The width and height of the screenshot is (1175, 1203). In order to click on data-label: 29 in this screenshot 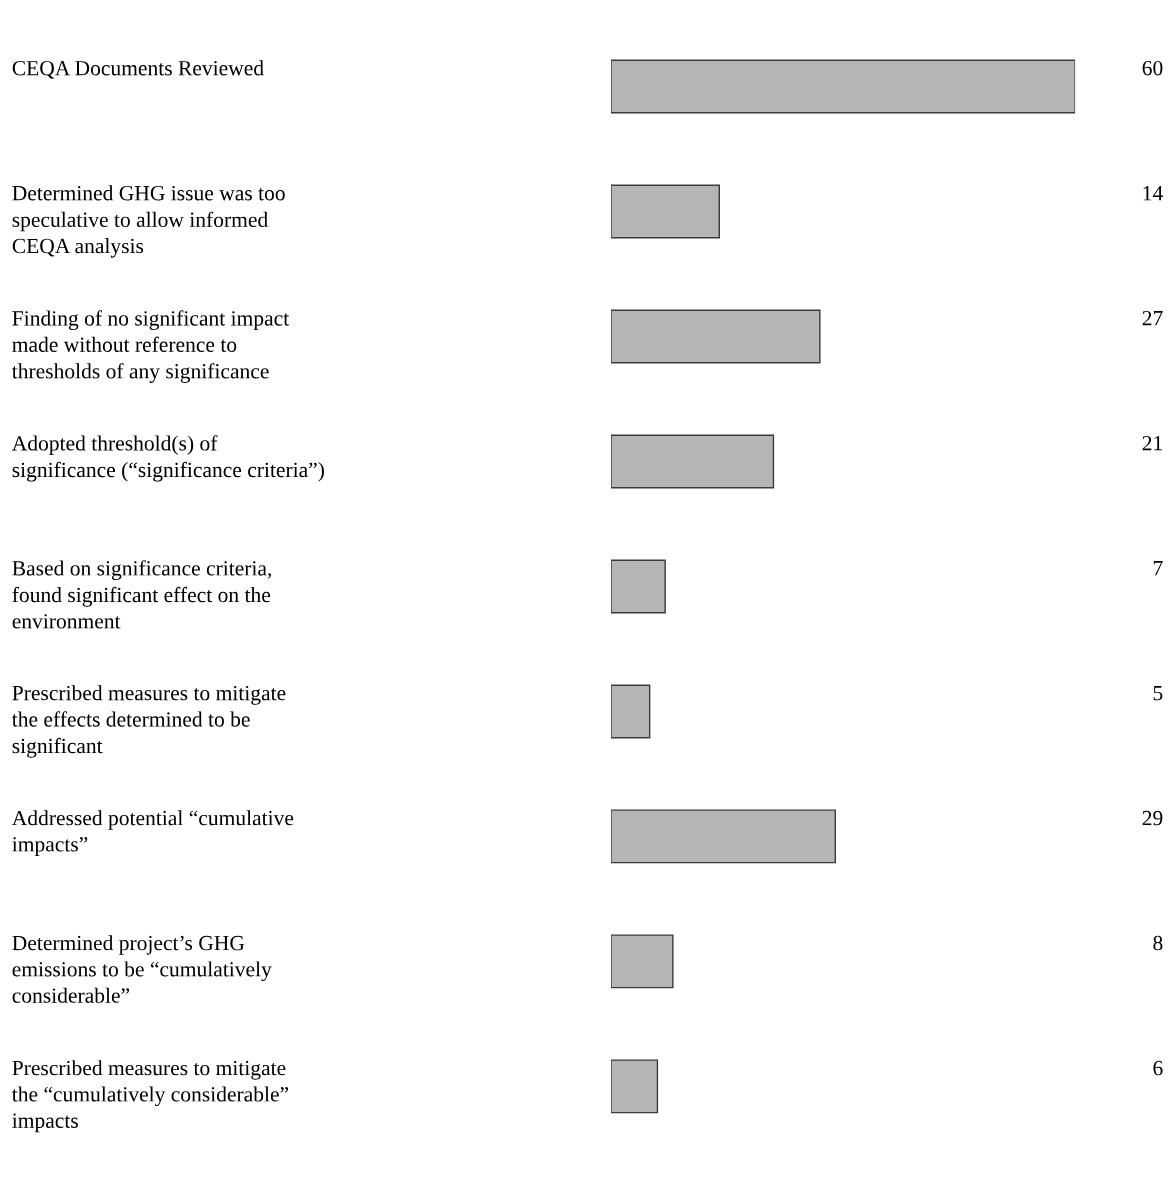, I will do `click(1152, 818)`.